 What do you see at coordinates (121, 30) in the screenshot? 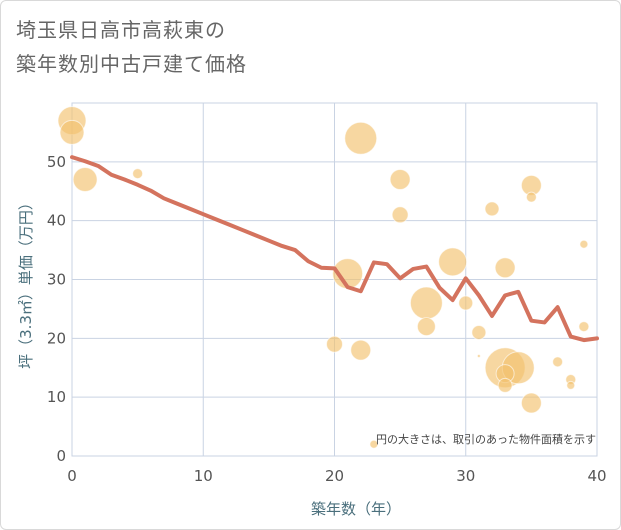
I see `chart-title-line1: 埼玉県日高市高萩東の` at bounding box center [121, 30].